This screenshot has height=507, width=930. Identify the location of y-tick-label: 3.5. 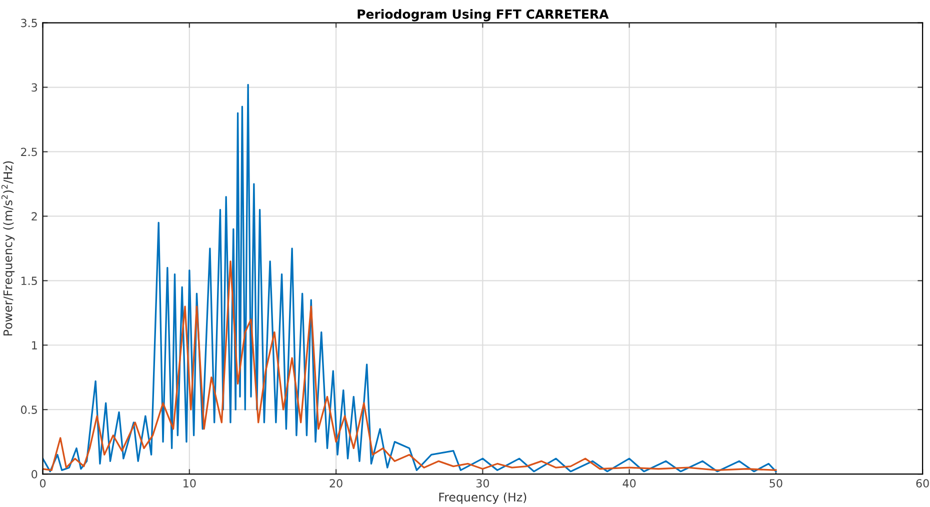
(29, 23).